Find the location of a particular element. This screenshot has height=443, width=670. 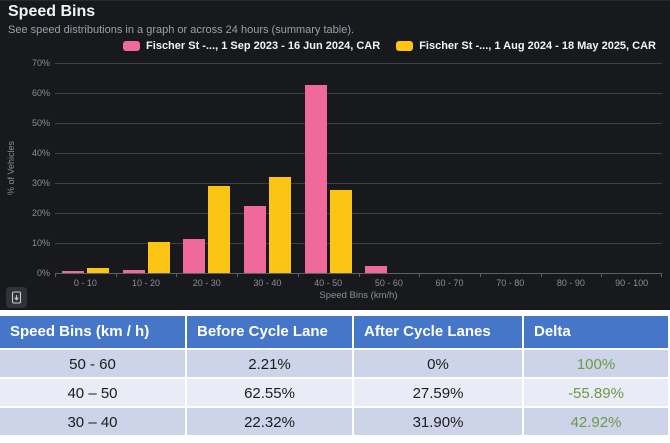

cell-delta: -55.89% is located at coordinates (596, 392).